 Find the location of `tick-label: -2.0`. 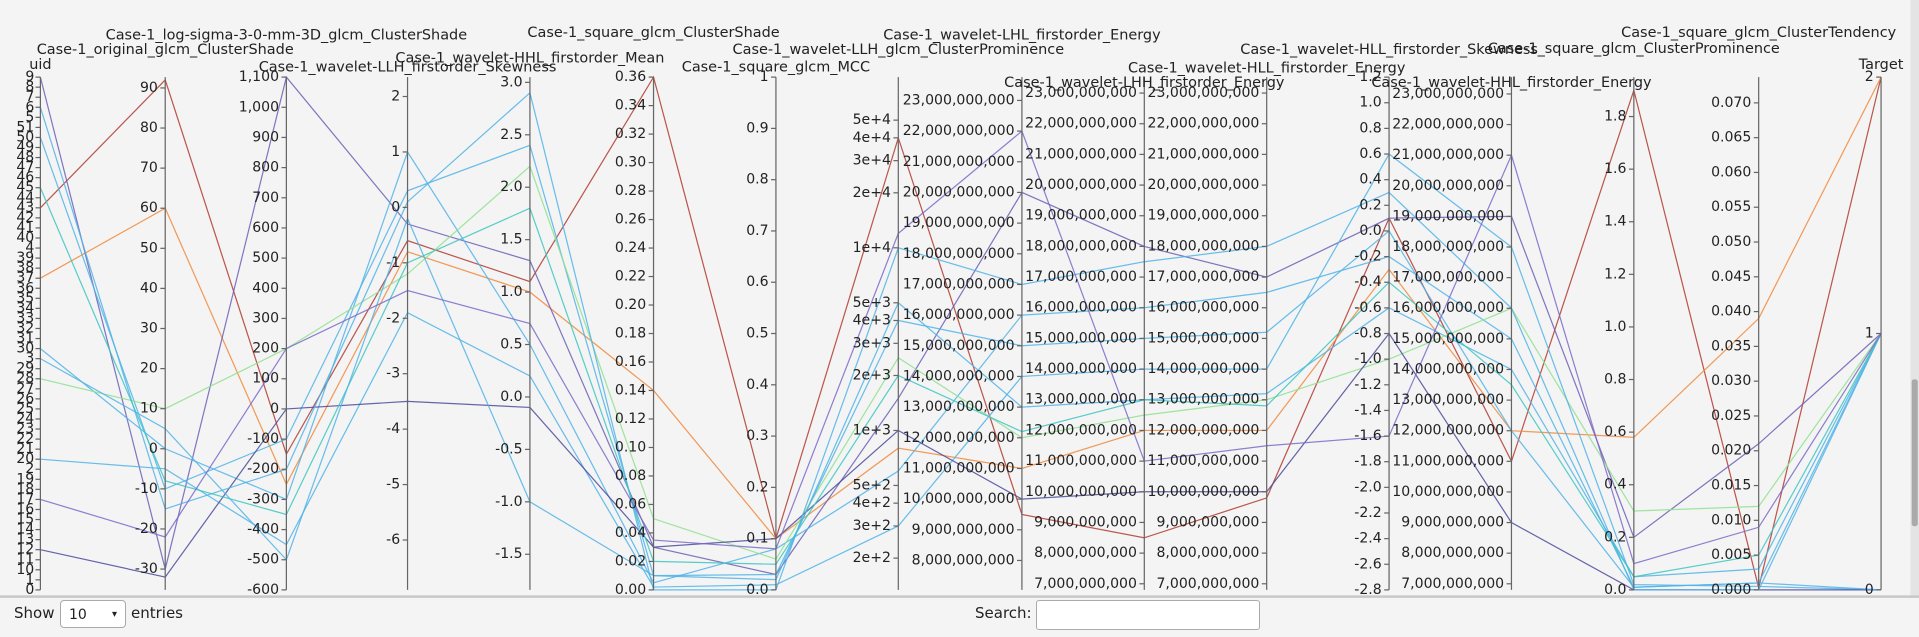

tick-label: -2.0 is located at coordinates (1367, 487).